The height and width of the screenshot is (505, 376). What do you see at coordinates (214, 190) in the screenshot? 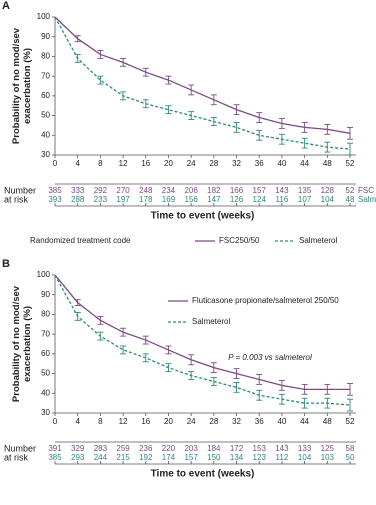
I see `risk-count: 182` at bounding box center [214, 190].